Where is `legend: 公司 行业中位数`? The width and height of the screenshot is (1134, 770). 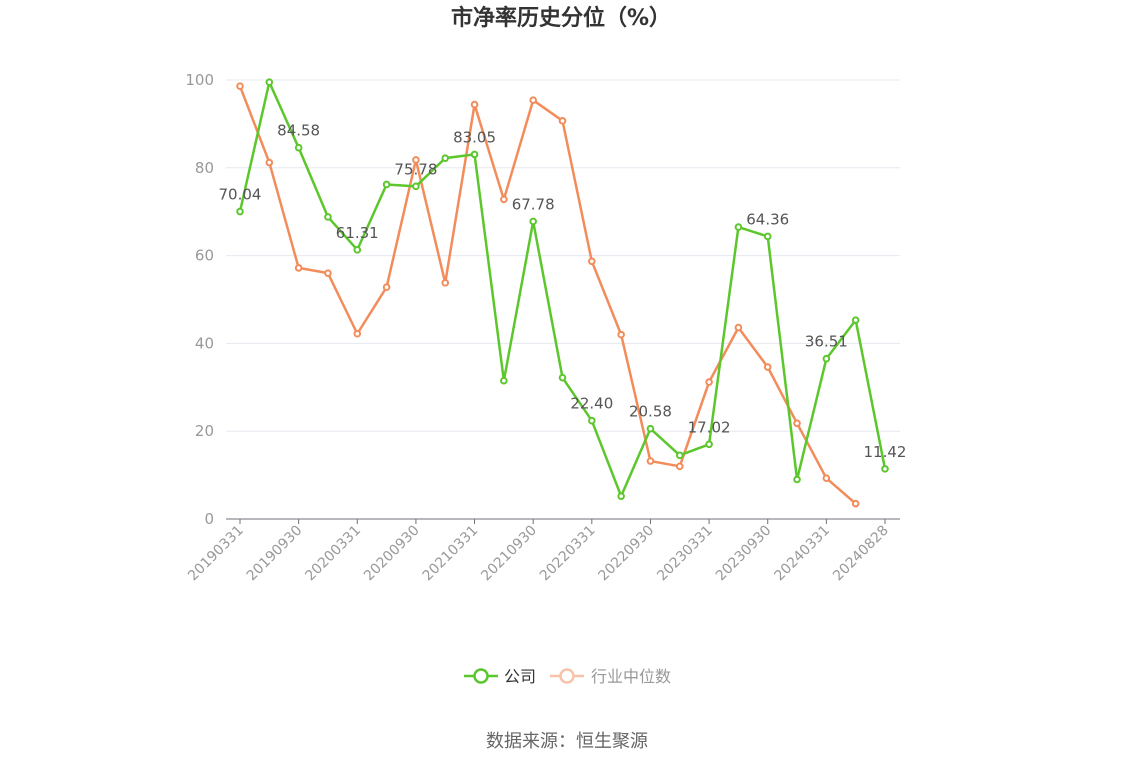
legend: 公司 行业中位数 is located at coordinates (567, 676).